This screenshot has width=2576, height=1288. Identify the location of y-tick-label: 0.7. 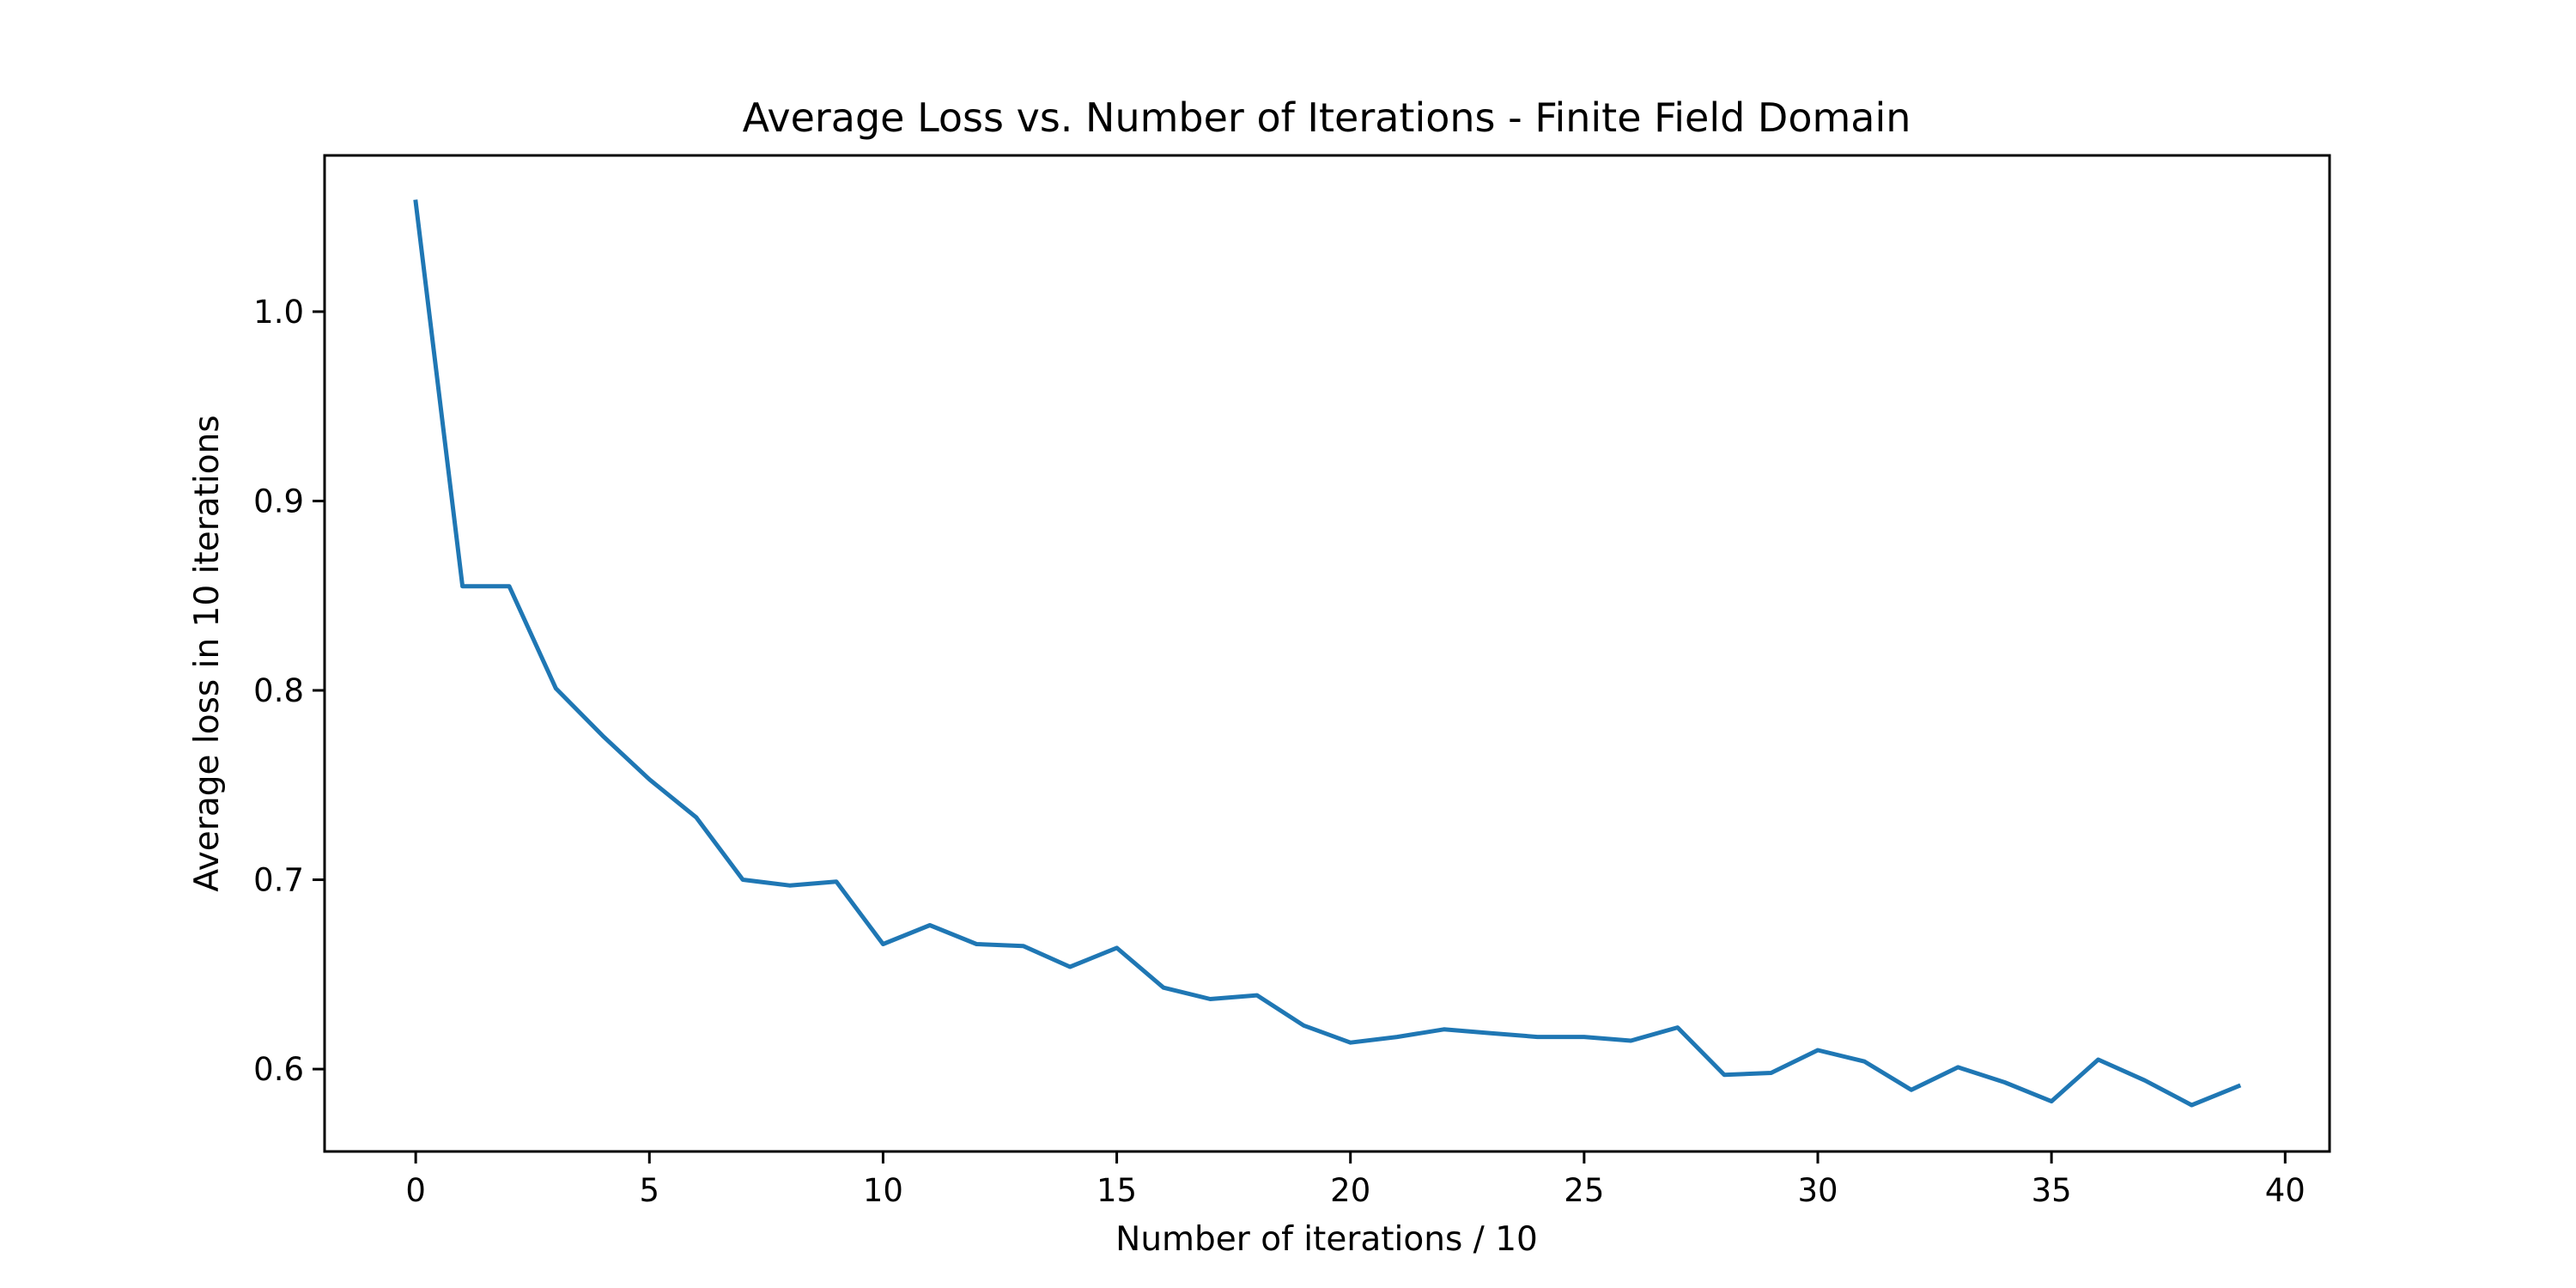
(279, 881).